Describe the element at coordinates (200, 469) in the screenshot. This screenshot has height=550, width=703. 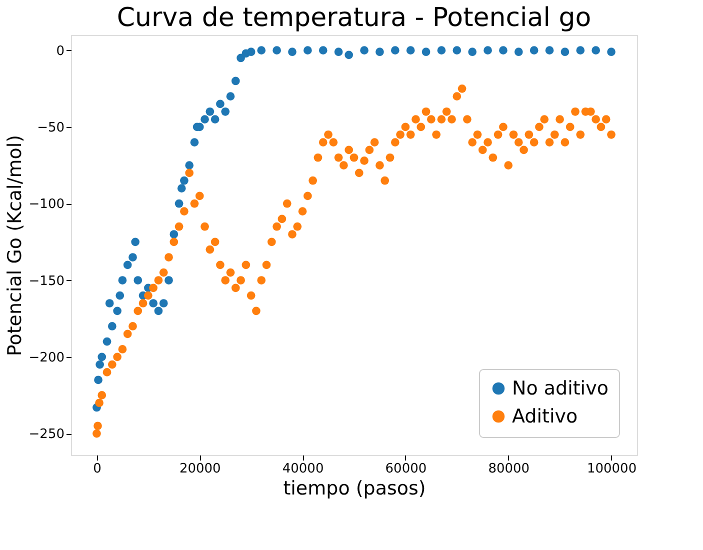
I see `x-tick-label: 20000` at that location.